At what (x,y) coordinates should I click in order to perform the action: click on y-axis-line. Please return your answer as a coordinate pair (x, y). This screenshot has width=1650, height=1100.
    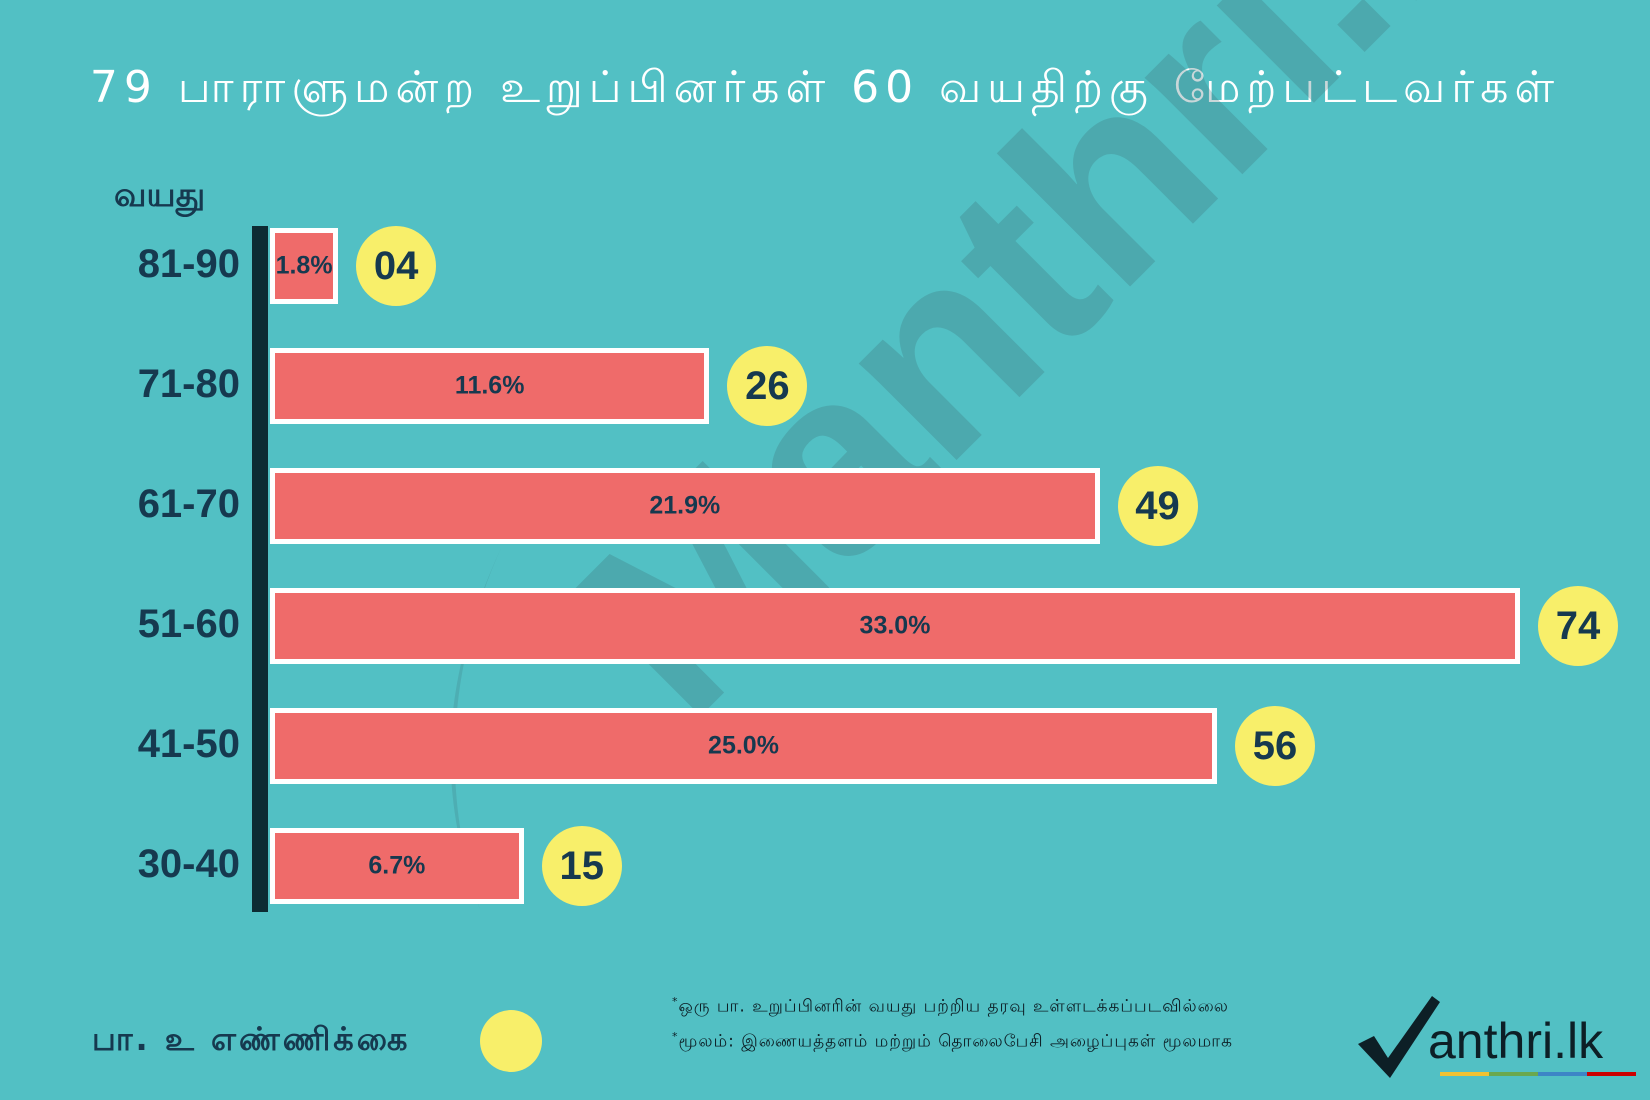
    Looking at the image, I should click on (260, 569).